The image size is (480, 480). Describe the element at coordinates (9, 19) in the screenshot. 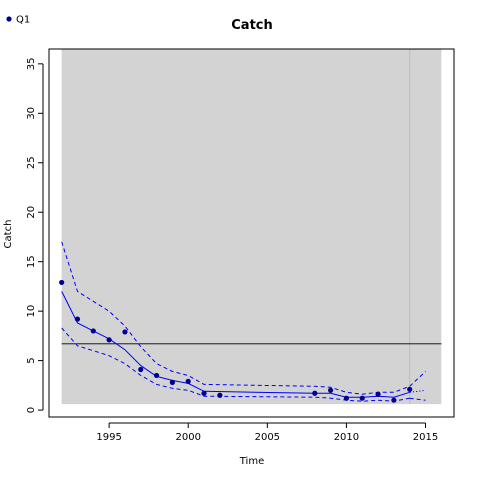

I see `legend-marker-q1` at that location.